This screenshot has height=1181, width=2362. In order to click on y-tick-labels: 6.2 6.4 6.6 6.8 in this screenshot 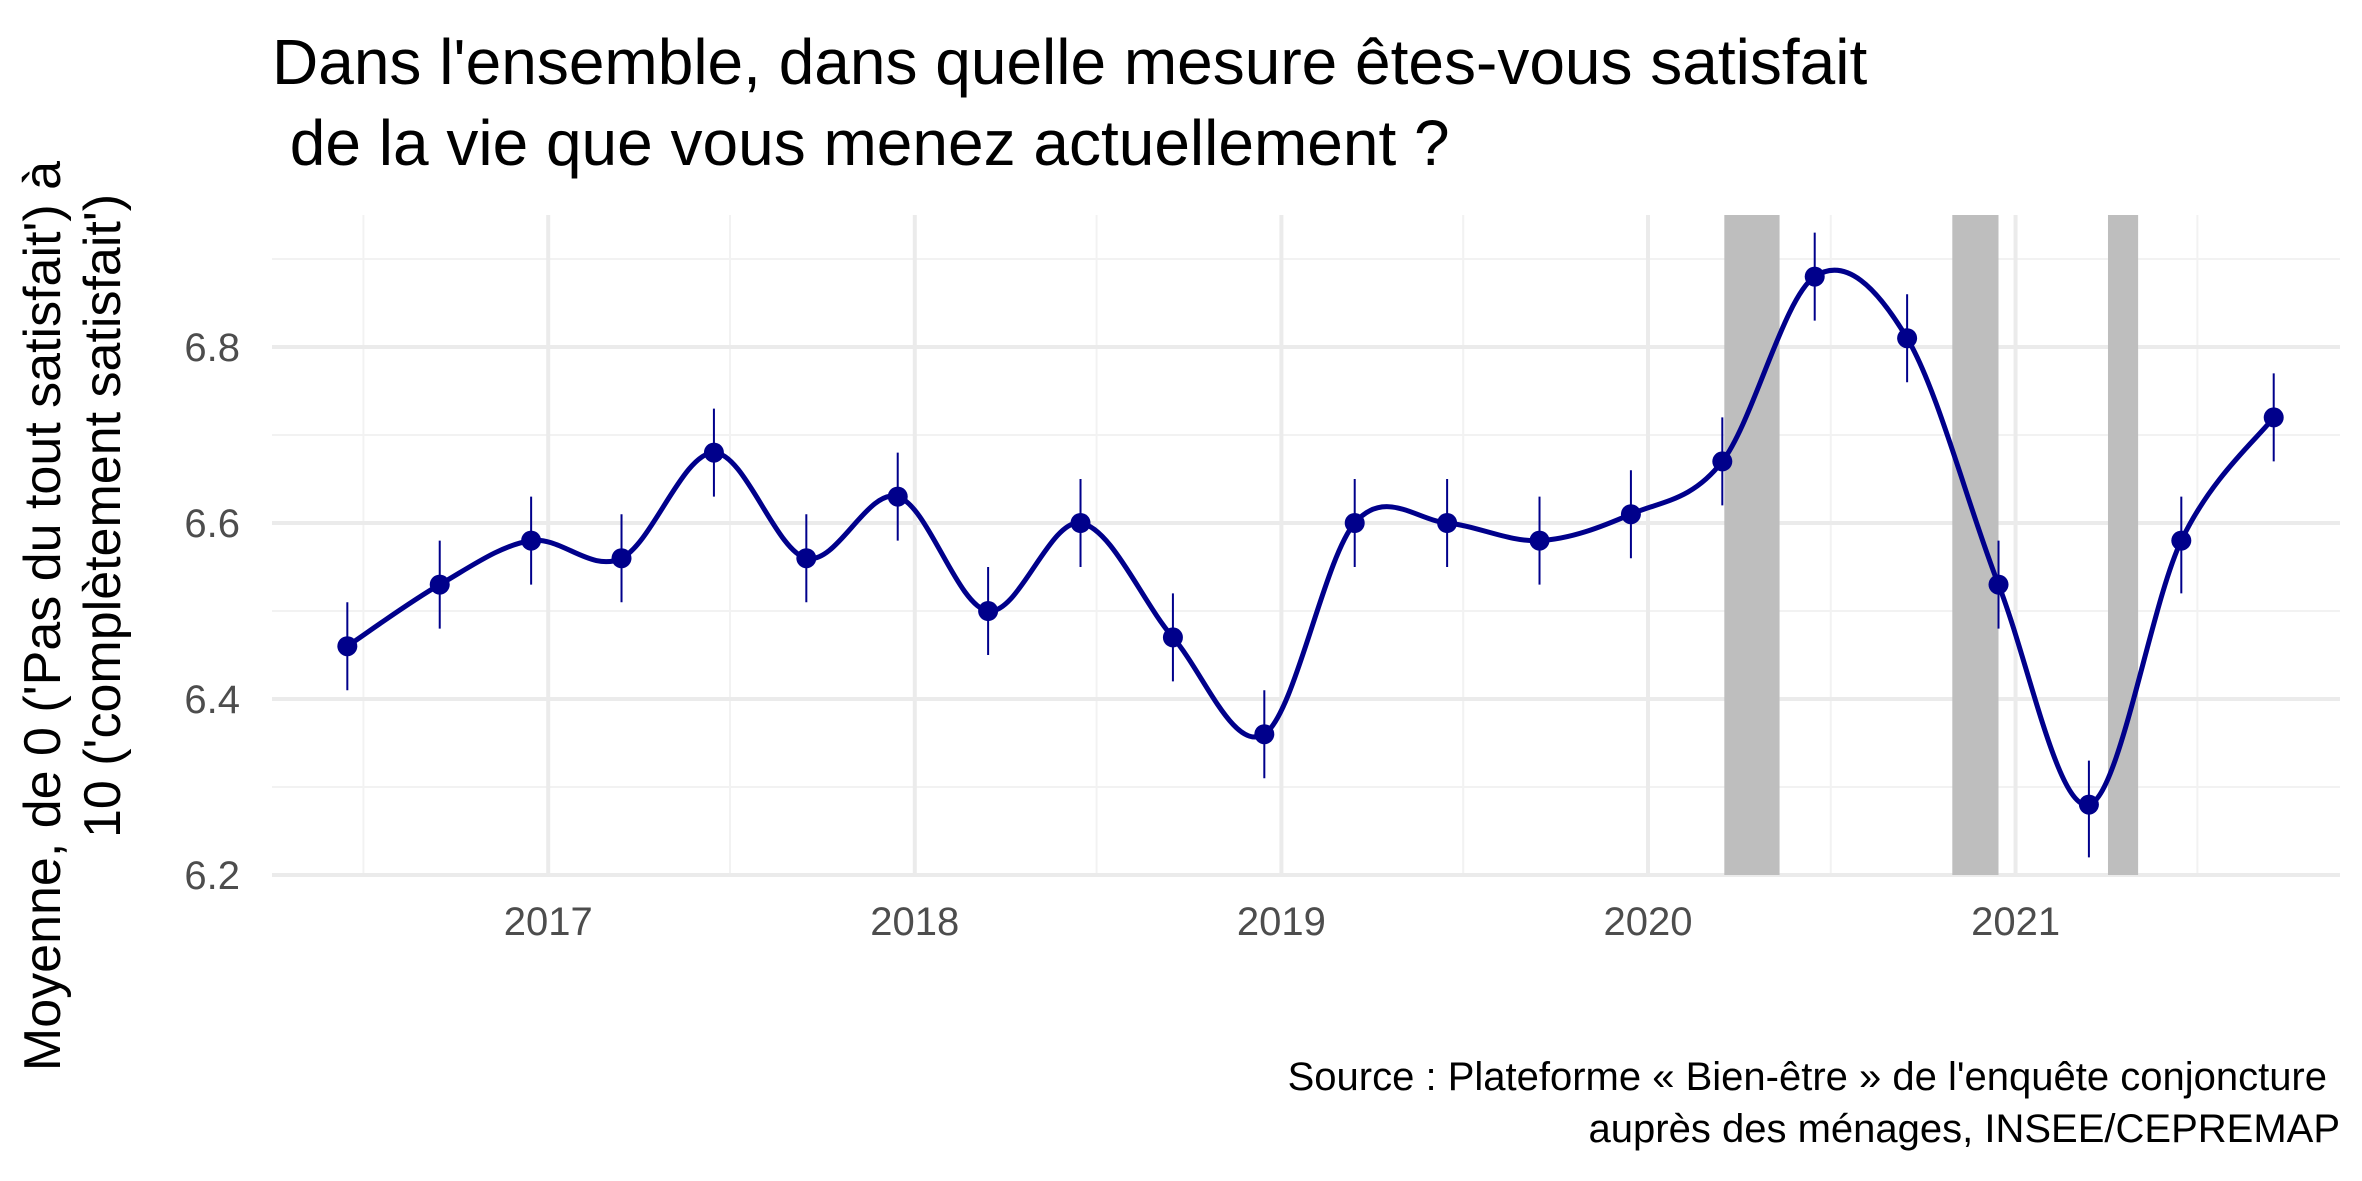, I will do `click(212, 612)`.